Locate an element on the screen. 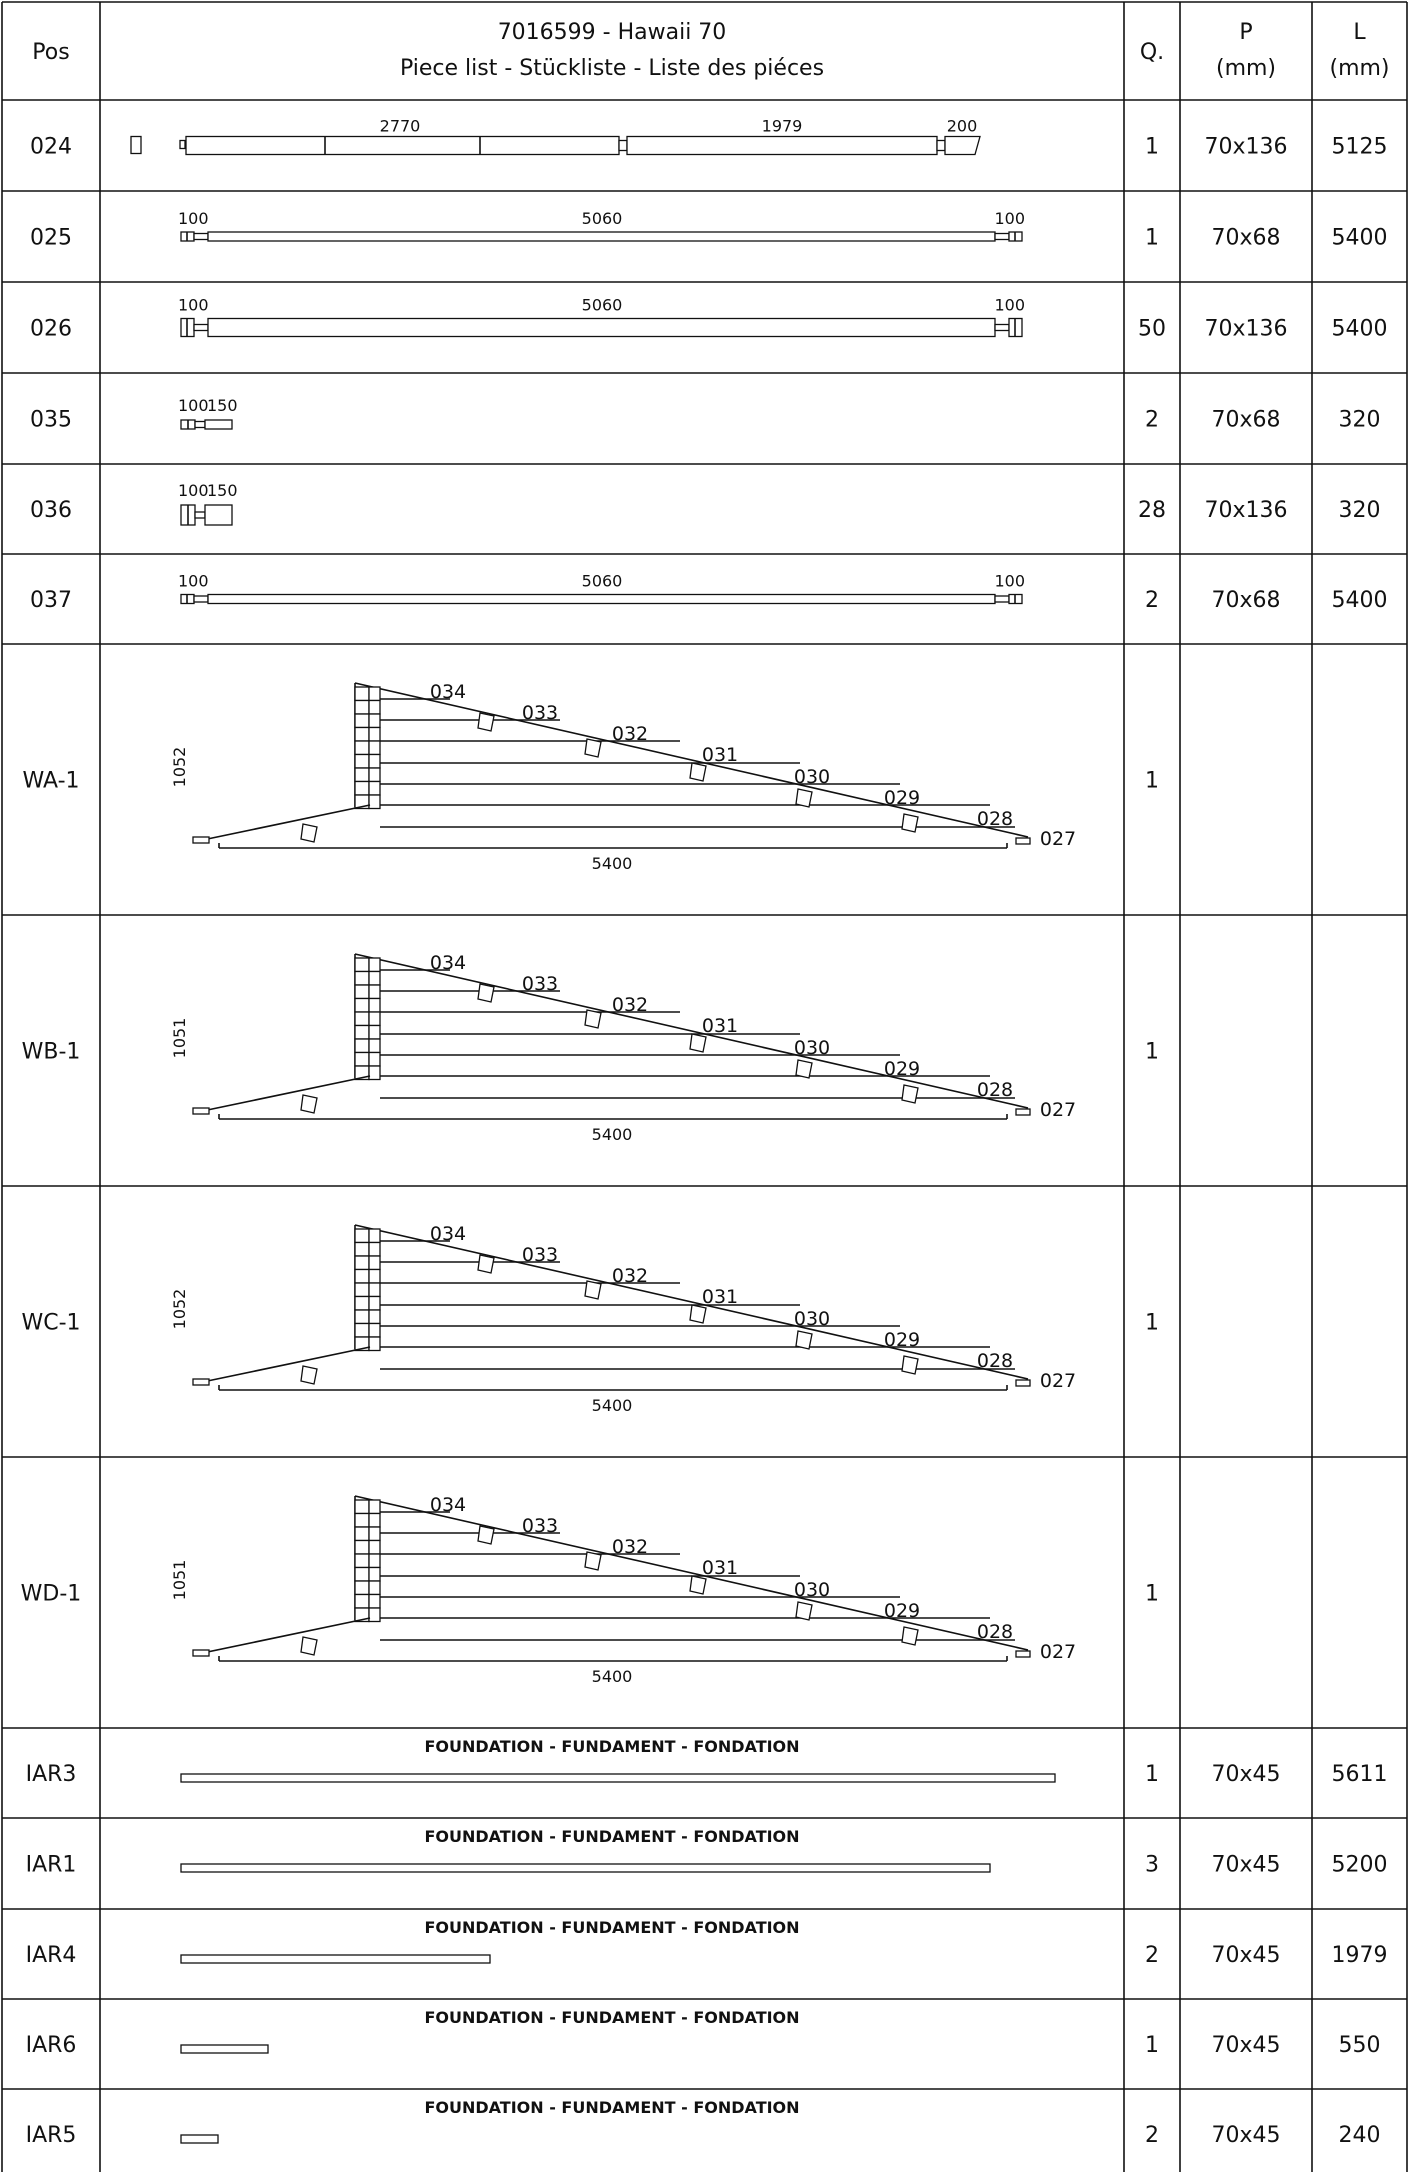 The image size is (1410, 2172). row-037-profile: 70x68 is located at coordinates (1245, 600).